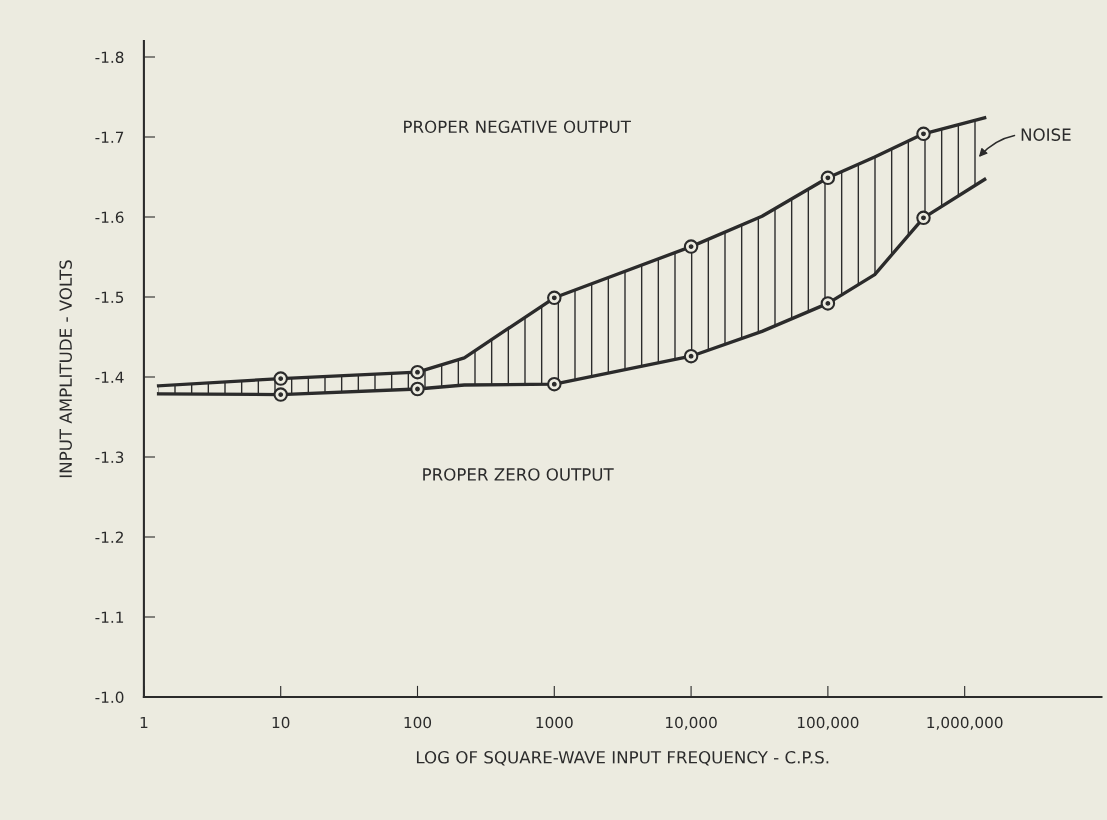  What do you see at coordinates (828, 723) in the screenshot?
I see `x-tick-label: 100,000` at bounding box center [828, 723].